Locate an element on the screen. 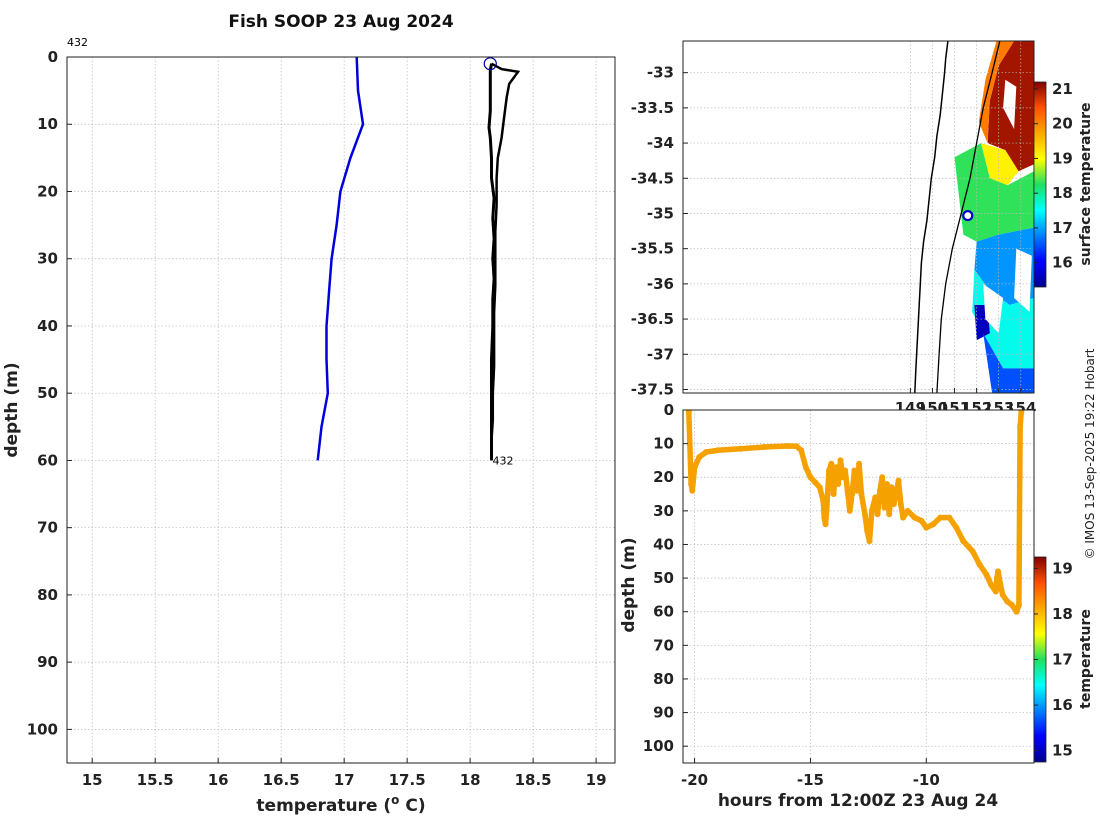 This screenshot has width=1100, height=820. dt-x-tick-2: -10 is located at coordinates (926, 780).